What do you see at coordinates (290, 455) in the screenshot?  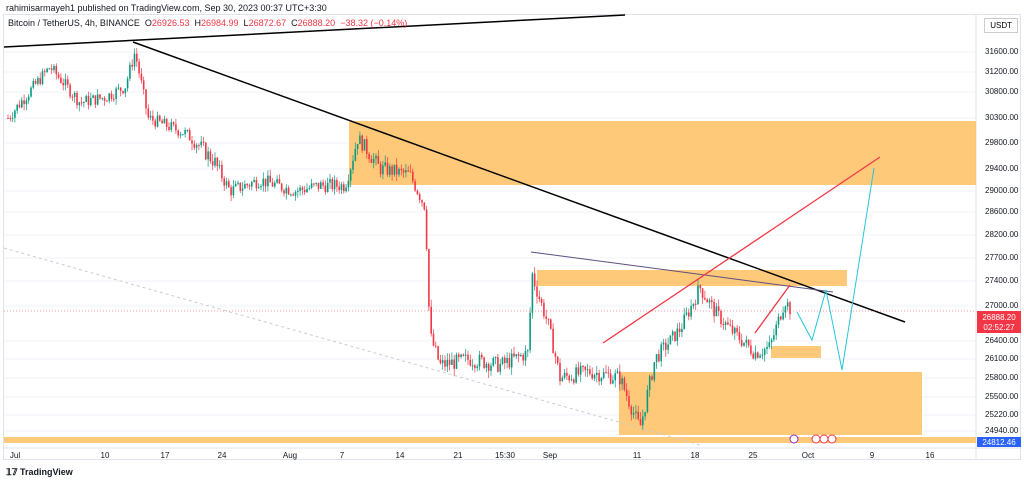 I see `time-tick: Aug` at bounding box center [290, 455].